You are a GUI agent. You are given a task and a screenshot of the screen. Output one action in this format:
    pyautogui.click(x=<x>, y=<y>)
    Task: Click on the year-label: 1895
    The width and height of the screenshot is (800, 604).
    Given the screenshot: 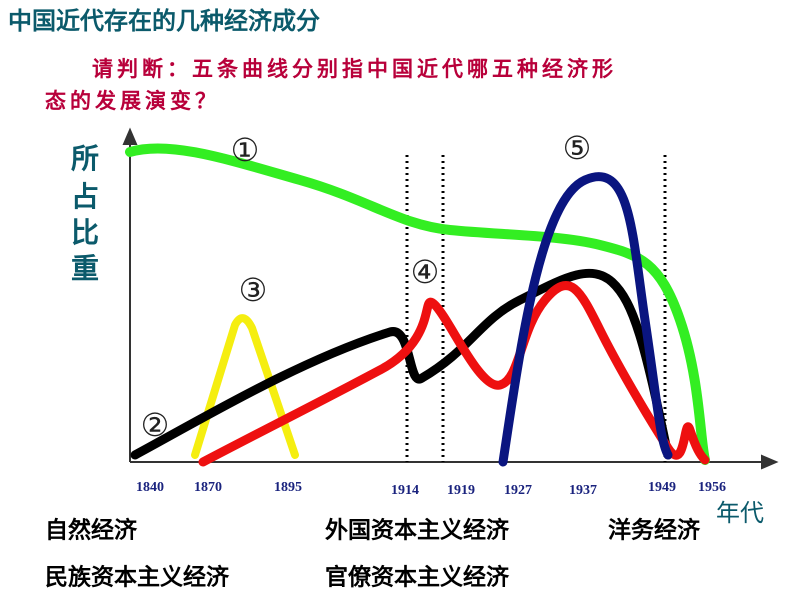 What is the action you would take?
    pyautogui.click(x=288, y=487)
    